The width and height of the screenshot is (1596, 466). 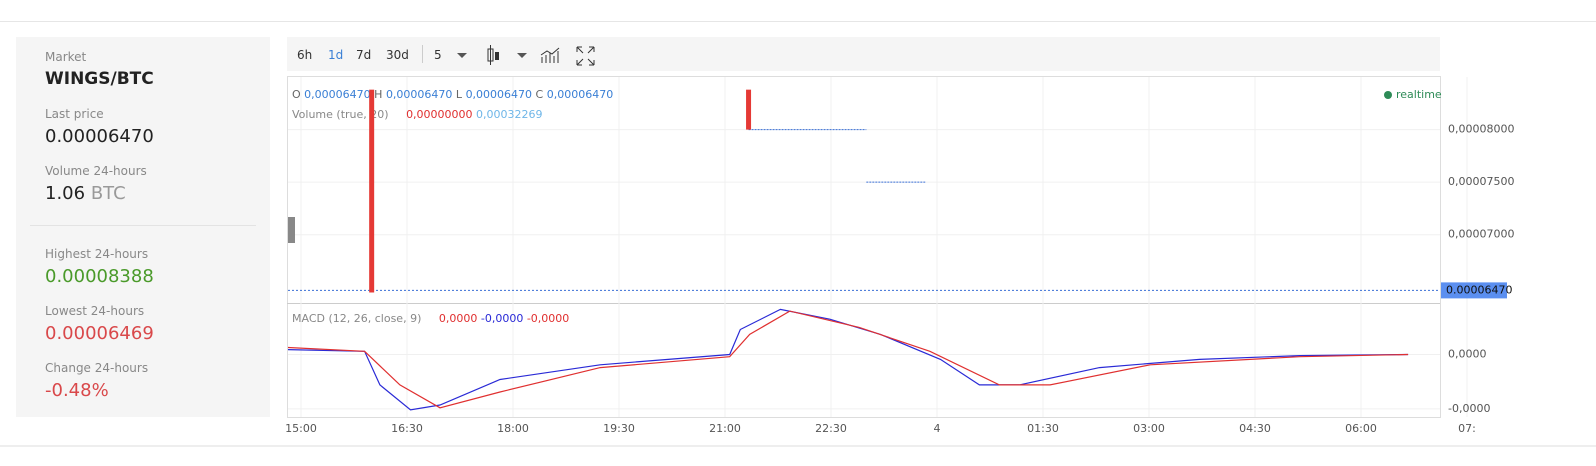 I want to click on chart-icons, so click(x=545, y=56).